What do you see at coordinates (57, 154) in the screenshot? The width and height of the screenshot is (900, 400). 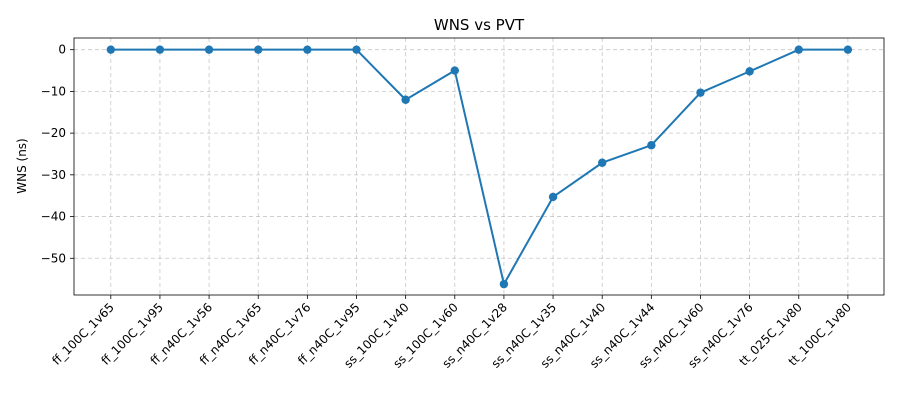 I see `y-axis: 0 −10 −20 −30 −40 −50` at bounding box center [57, 154].